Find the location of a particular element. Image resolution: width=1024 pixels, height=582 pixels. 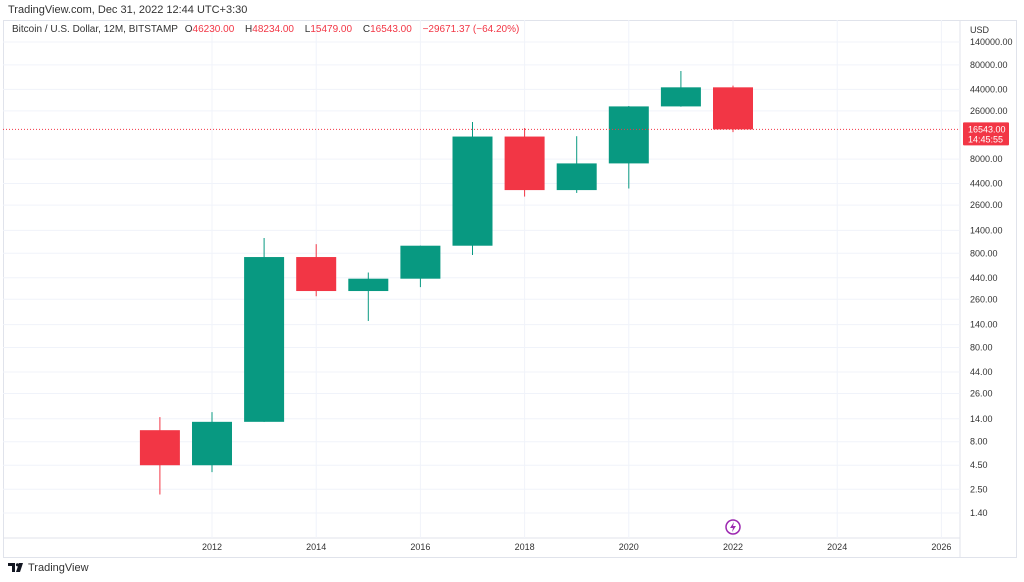

x-tick-label: 2014 is located at coordinates (316, 547).